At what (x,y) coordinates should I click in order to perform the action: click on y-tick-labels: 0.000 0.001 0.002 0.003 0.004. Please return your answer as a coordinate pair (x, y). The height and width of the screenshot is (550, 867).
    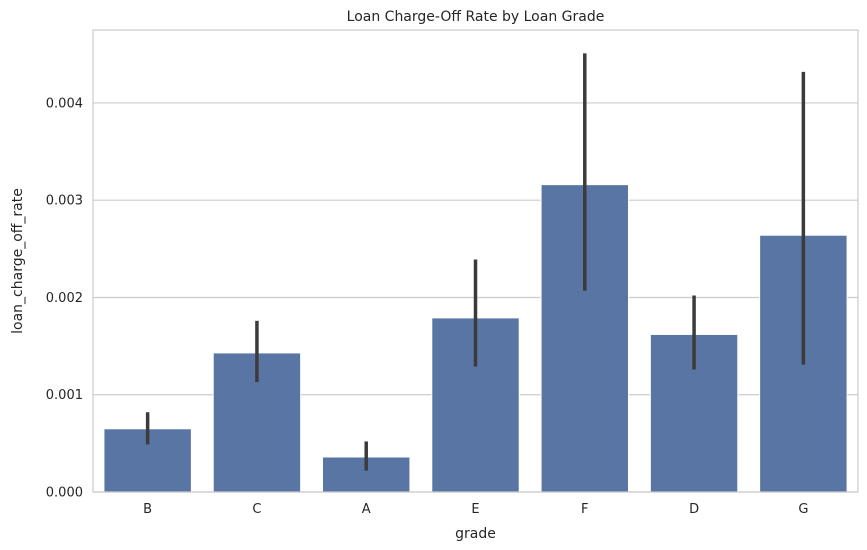
    Looking at the image, I should click on (64, 298).